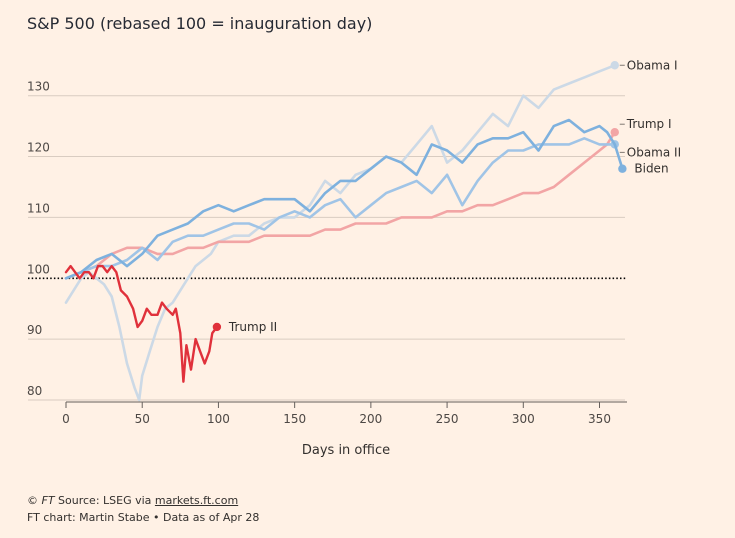 The height and width of the screenshot is (538, 735). I want to click on series-label-trump-ii: Trump II, so click(252, 327).